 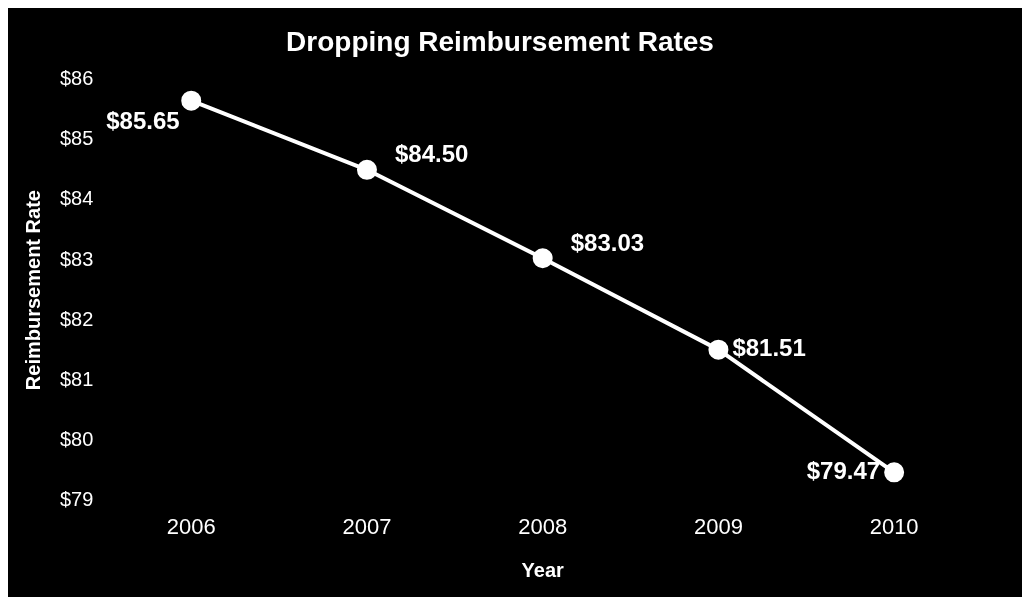 What do you see at coordinates (76, 438) in the screenshot?
I see `y-tick-label: $80` at bounding box center [76, 438].